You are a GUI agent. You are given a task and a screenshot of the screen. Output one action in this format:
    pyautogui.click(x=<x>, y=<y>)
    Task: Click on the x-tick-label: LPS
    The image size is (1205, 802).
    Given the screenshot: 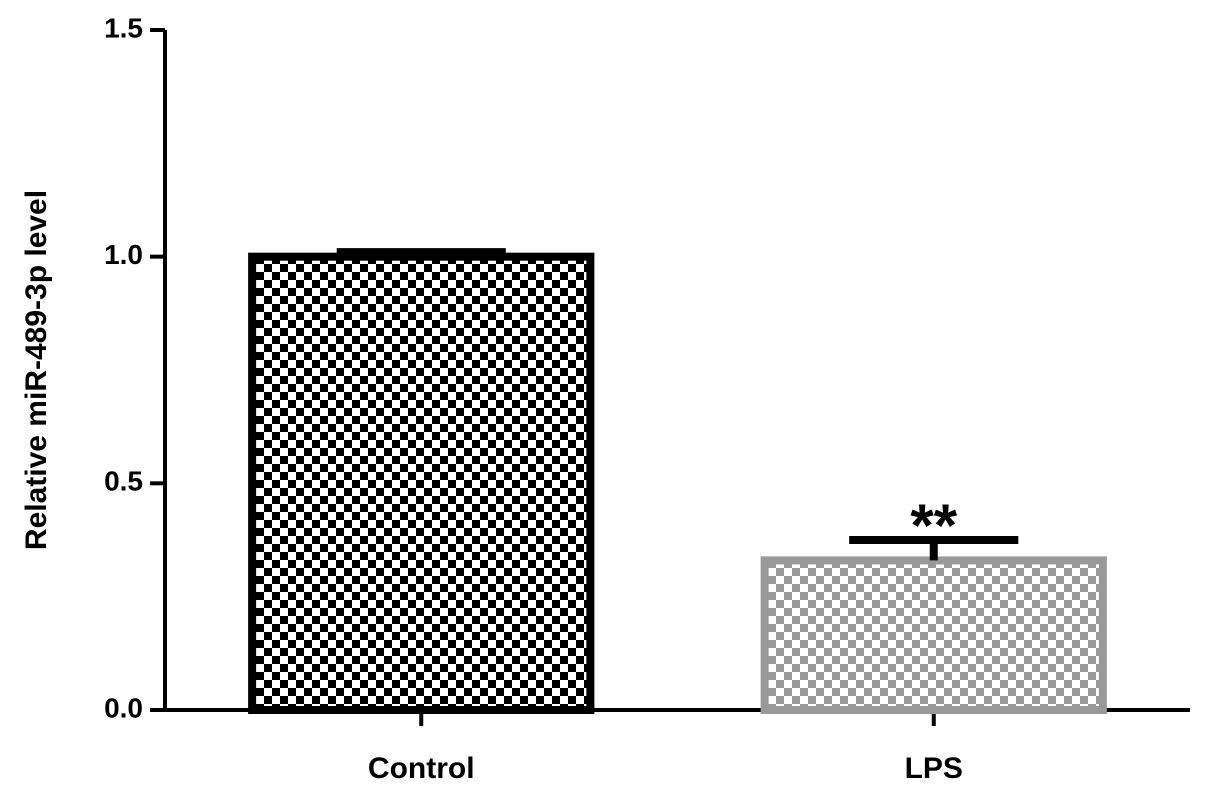 What is the action you would take?
    pyautogui.click(x=934, y=768)
    